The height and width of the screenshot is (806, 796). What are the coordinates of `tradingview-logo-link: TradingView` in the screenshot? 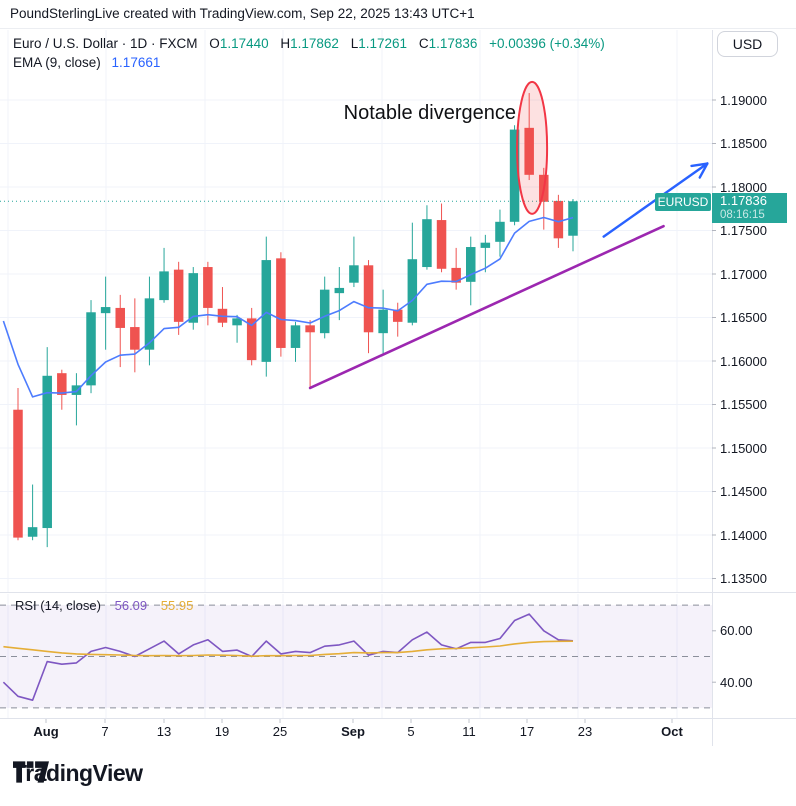 It's located at (78, 773).